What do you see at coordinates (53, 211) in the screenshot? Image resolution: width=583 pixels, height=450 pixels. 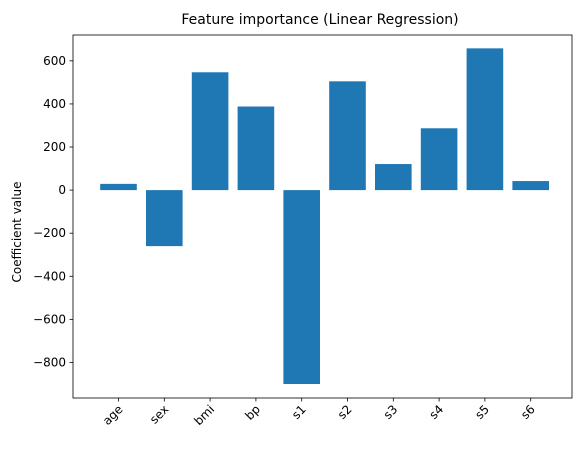 I see `y-ticks-group: −800 −600 −400 −200 0 200 400 600` at bounding box center [53, 211].